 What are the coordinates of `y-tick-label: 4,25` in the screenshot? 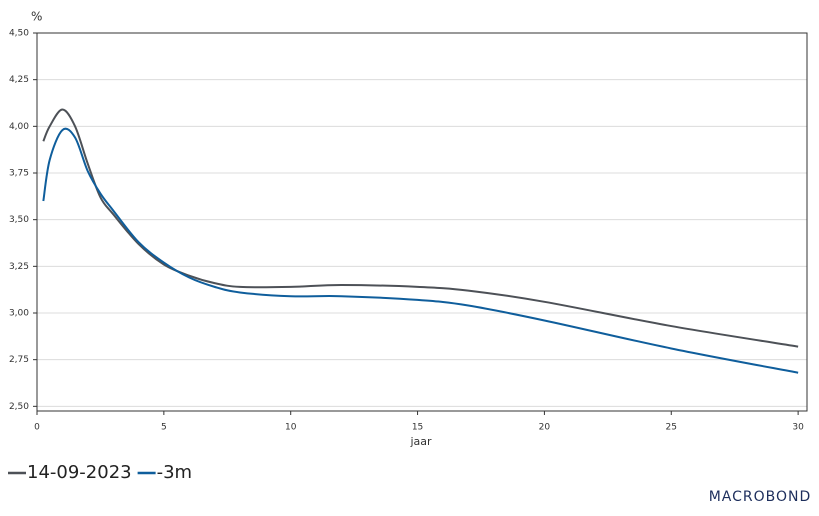 It's located at (19, 80).